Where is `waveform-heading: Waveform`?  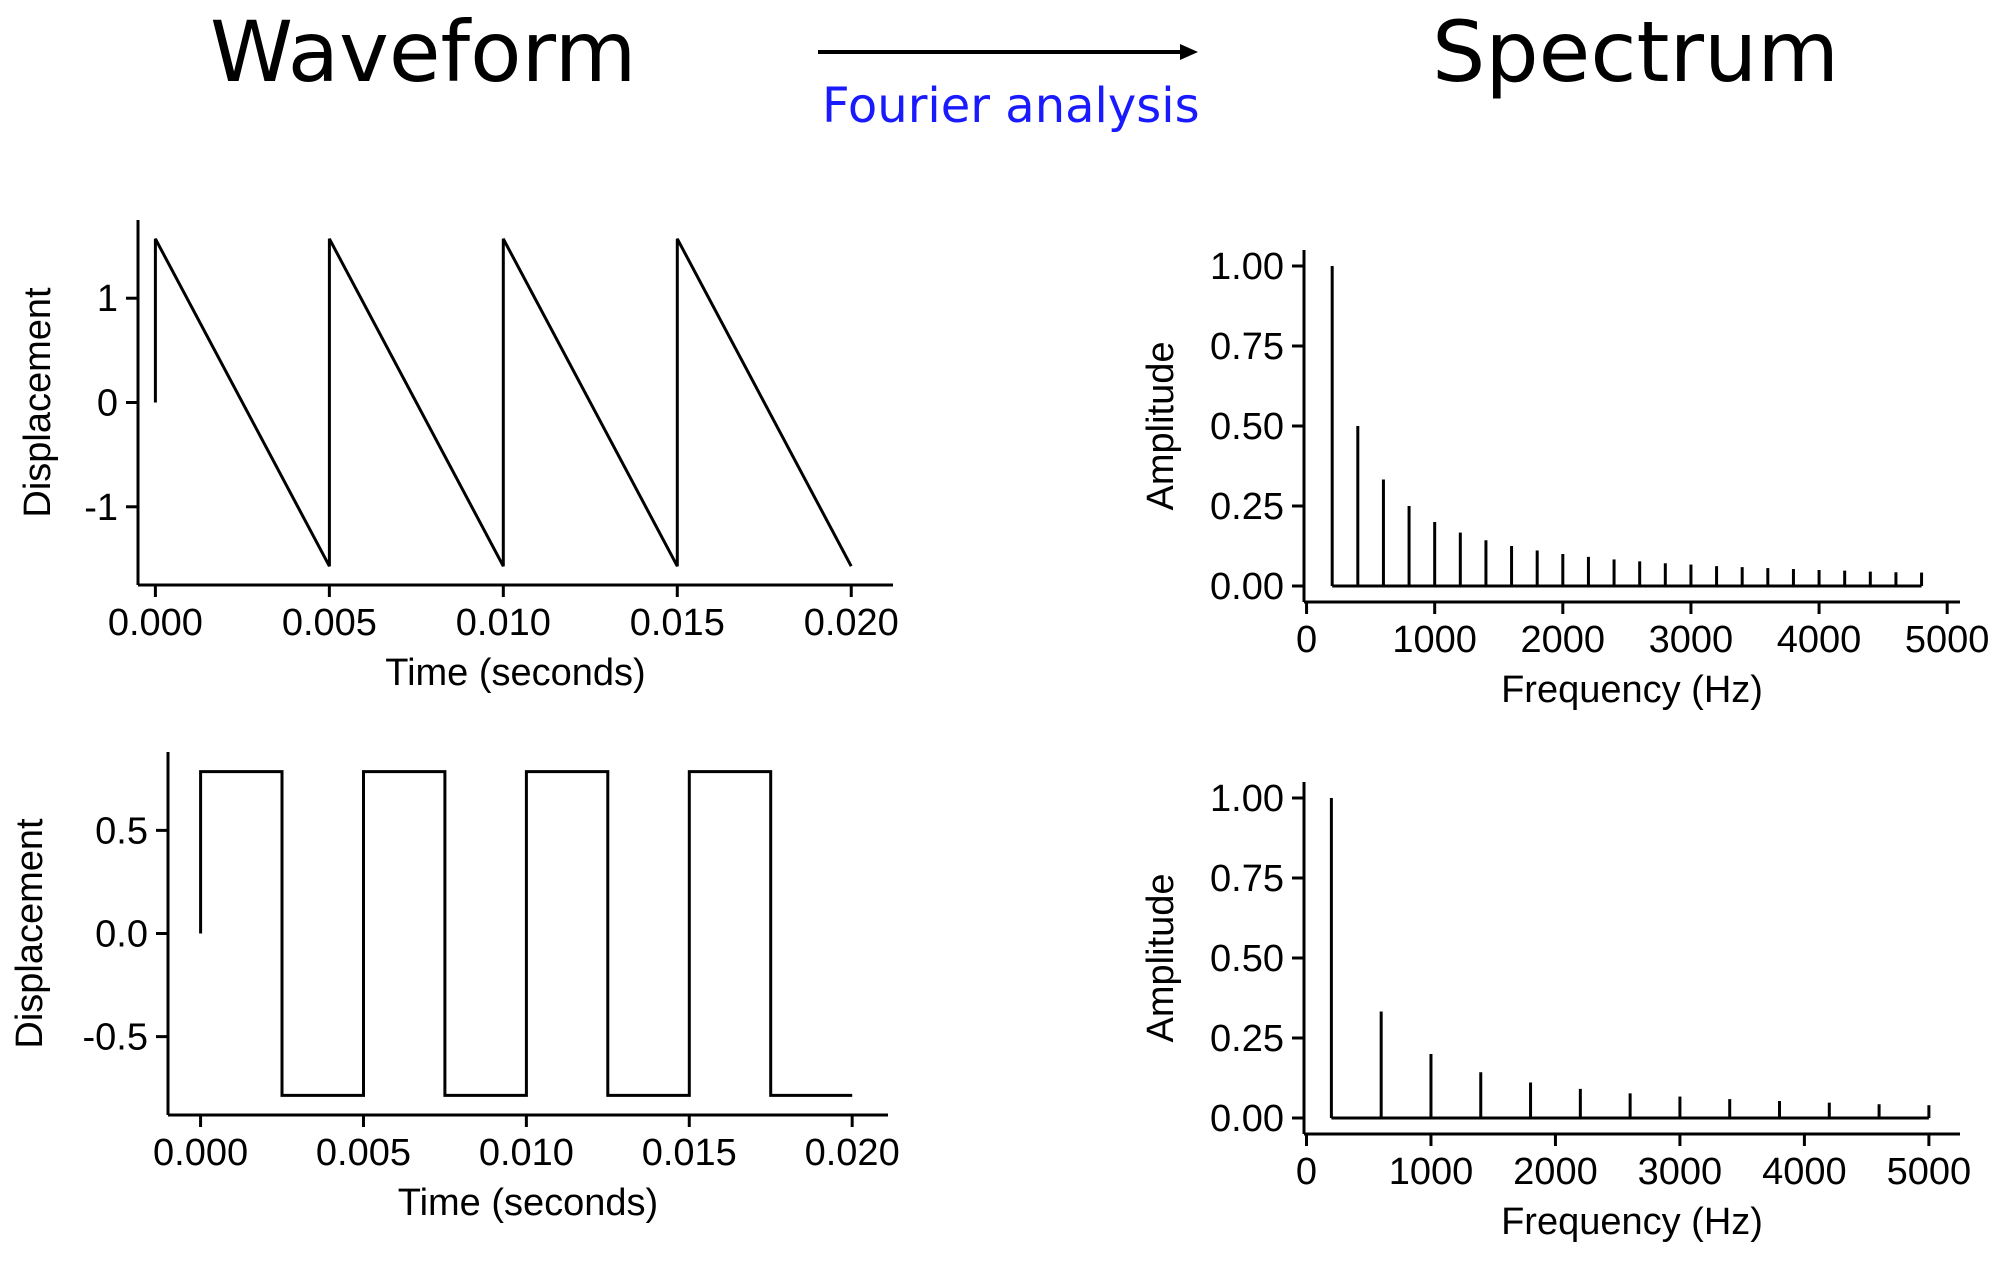
waveform-heading: Waveform is located at coordinates (423, 52).